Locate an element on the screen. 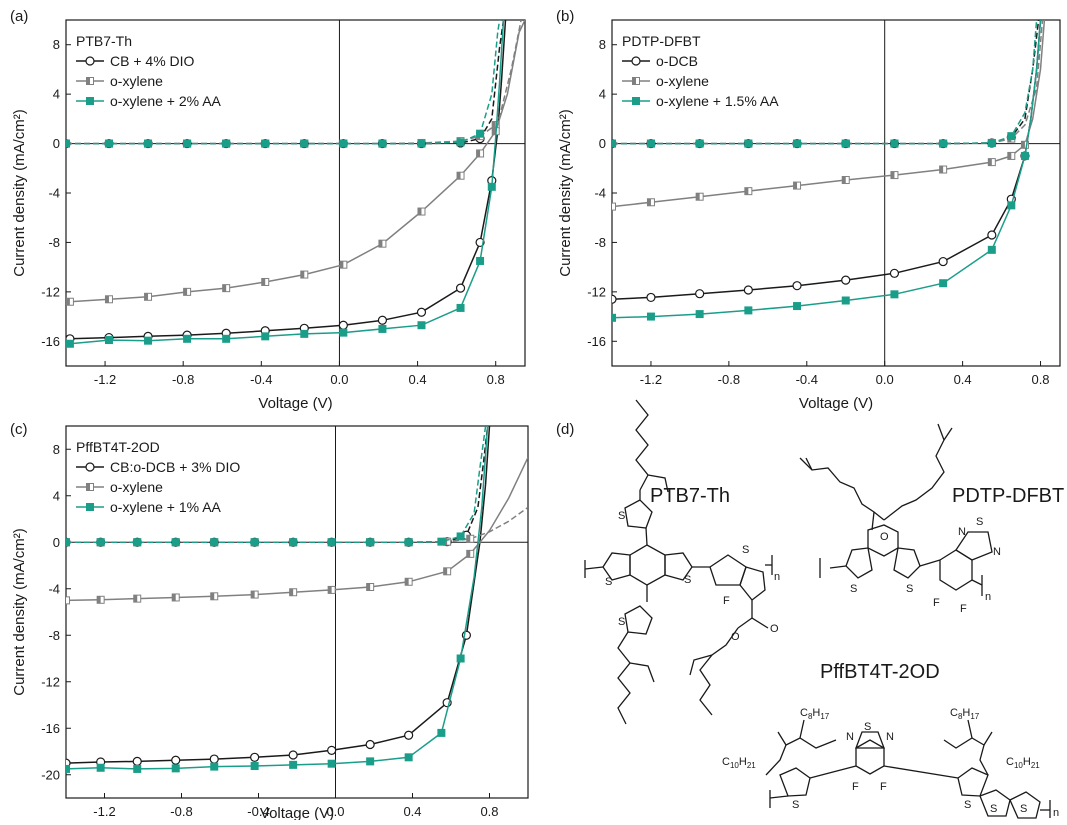 This screenshot has height=825, width=1067. chart-title: PffBT4T-2OD is located at coordinates (118, 447).